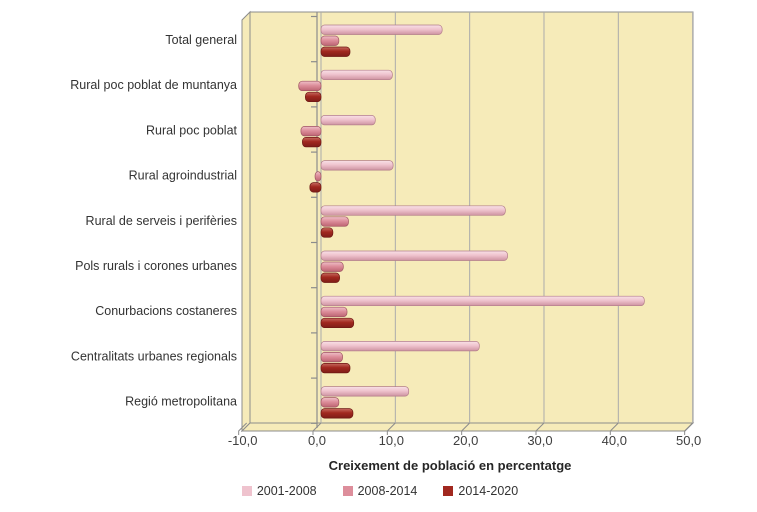 The width and height of the screenshot is (757, 512). I want to click on category-label: Centralitats urbanes regionals, so click(154, 356).